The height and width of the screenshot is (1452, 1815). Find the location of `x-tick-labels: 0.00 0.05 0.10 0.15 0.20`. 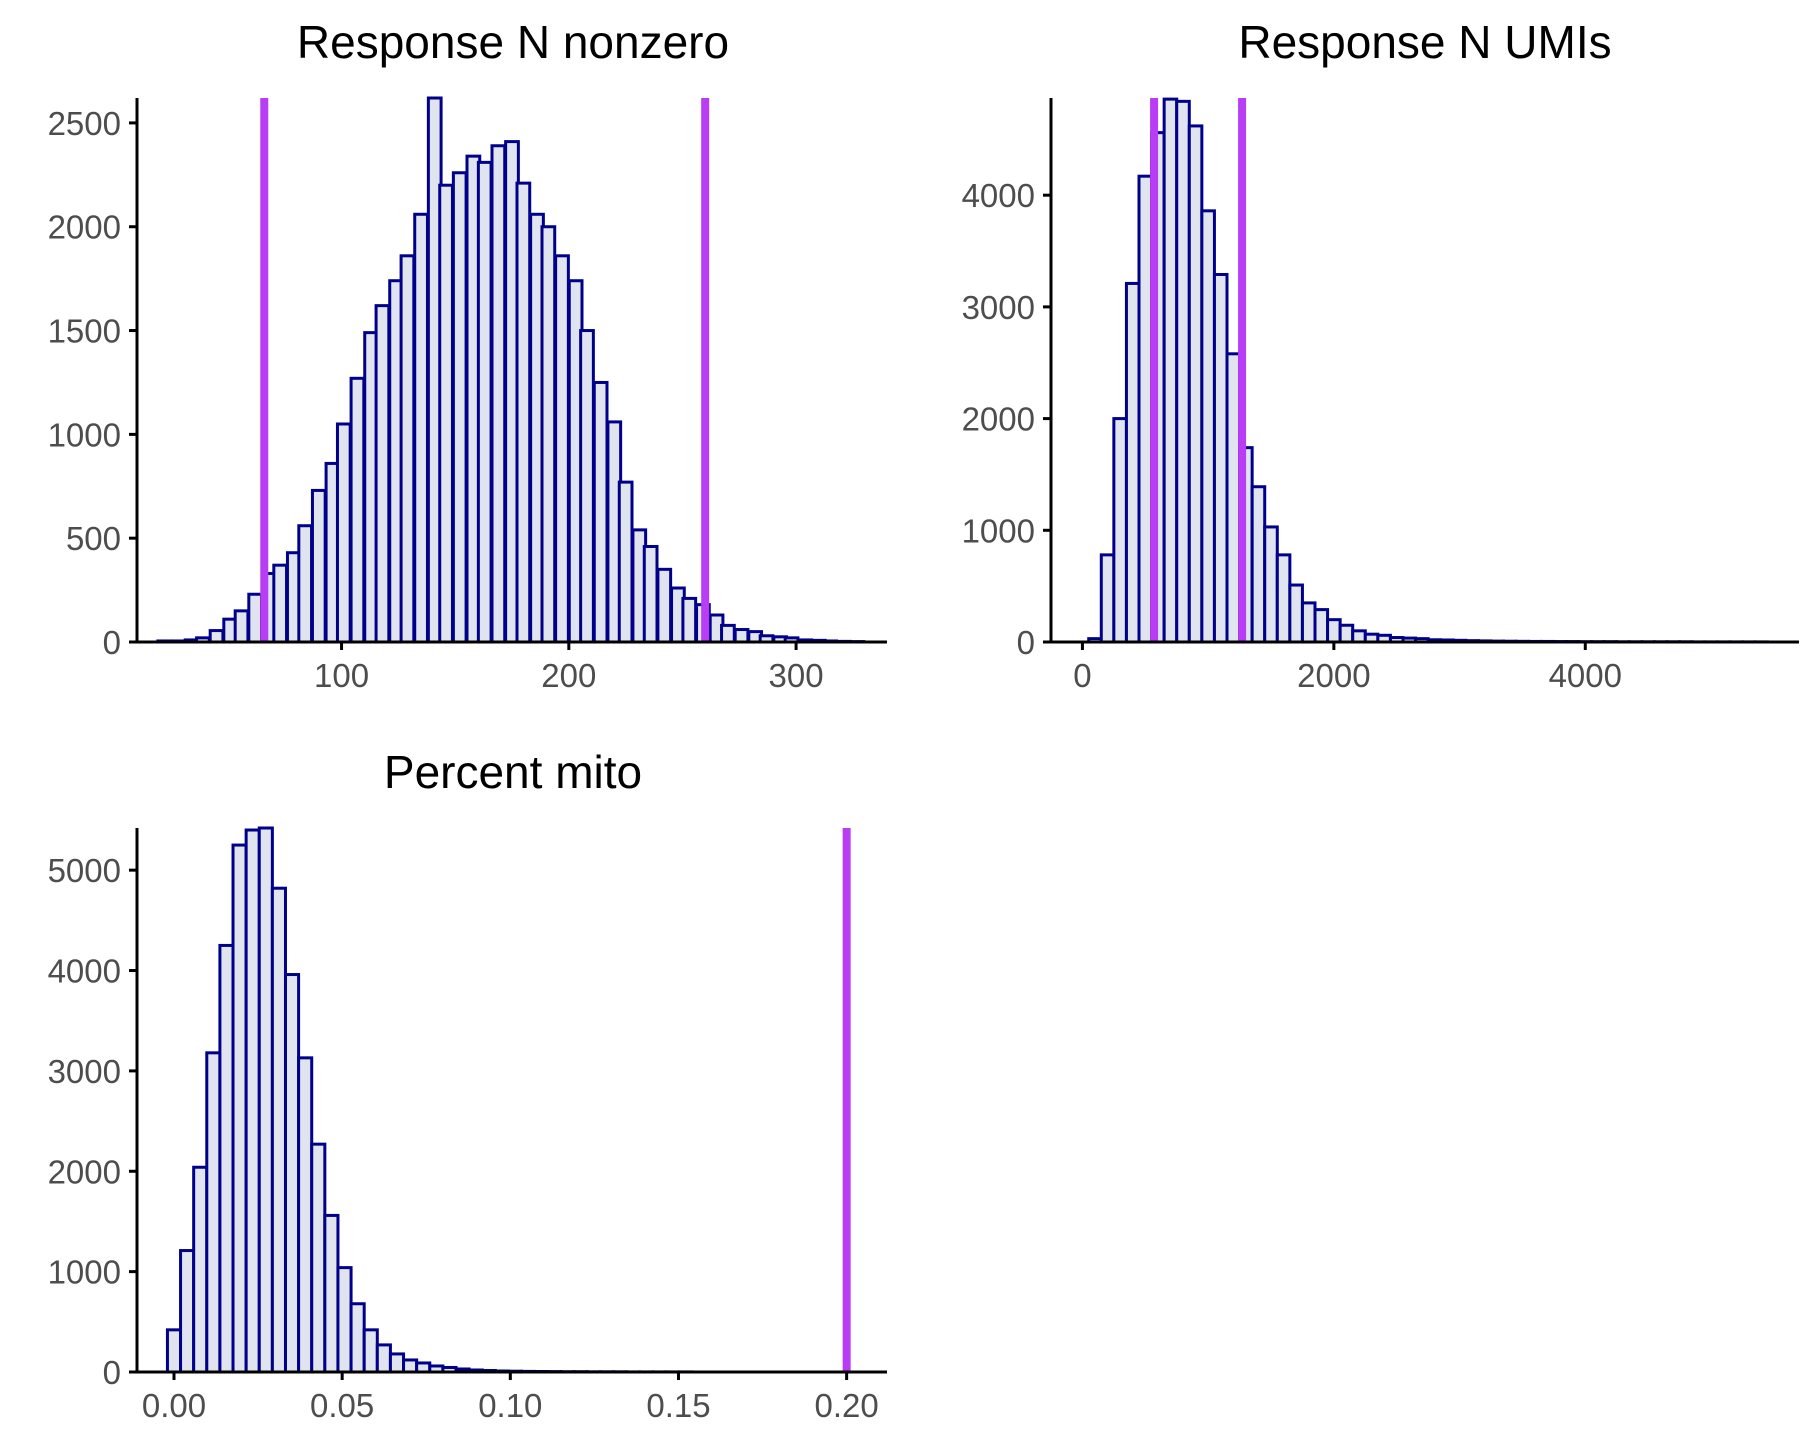

x-tick-labels: 0.00 0.05 0.10 0.15 0.20 is located at coordinates (510, 1405).